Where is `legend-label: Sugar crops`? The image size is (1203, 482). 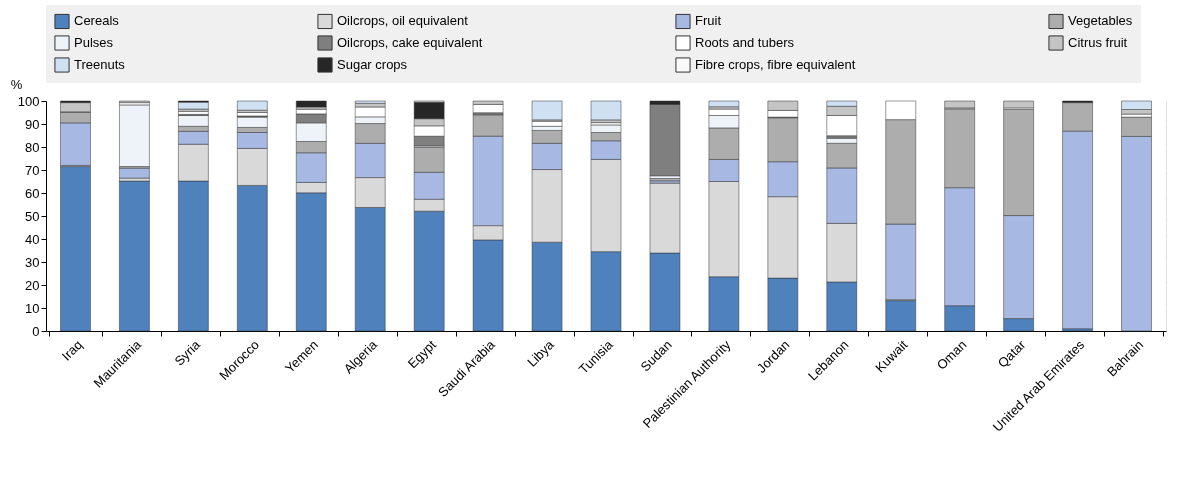
legend-label: Sugar crops is located at coordinates (372, 64).